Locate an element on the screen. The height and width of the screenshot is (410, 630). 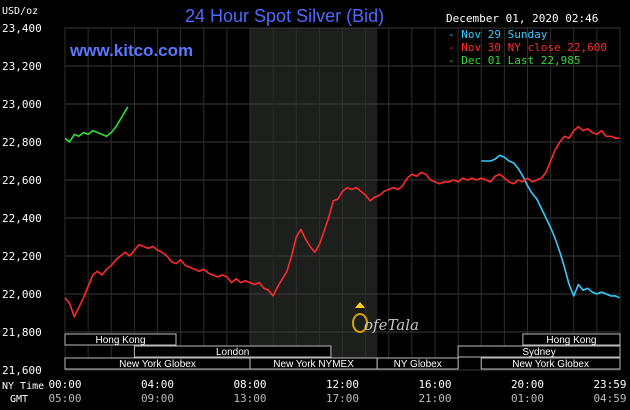
x-tick-gmt-4: 21:00 is located at coordinates (434, 398).